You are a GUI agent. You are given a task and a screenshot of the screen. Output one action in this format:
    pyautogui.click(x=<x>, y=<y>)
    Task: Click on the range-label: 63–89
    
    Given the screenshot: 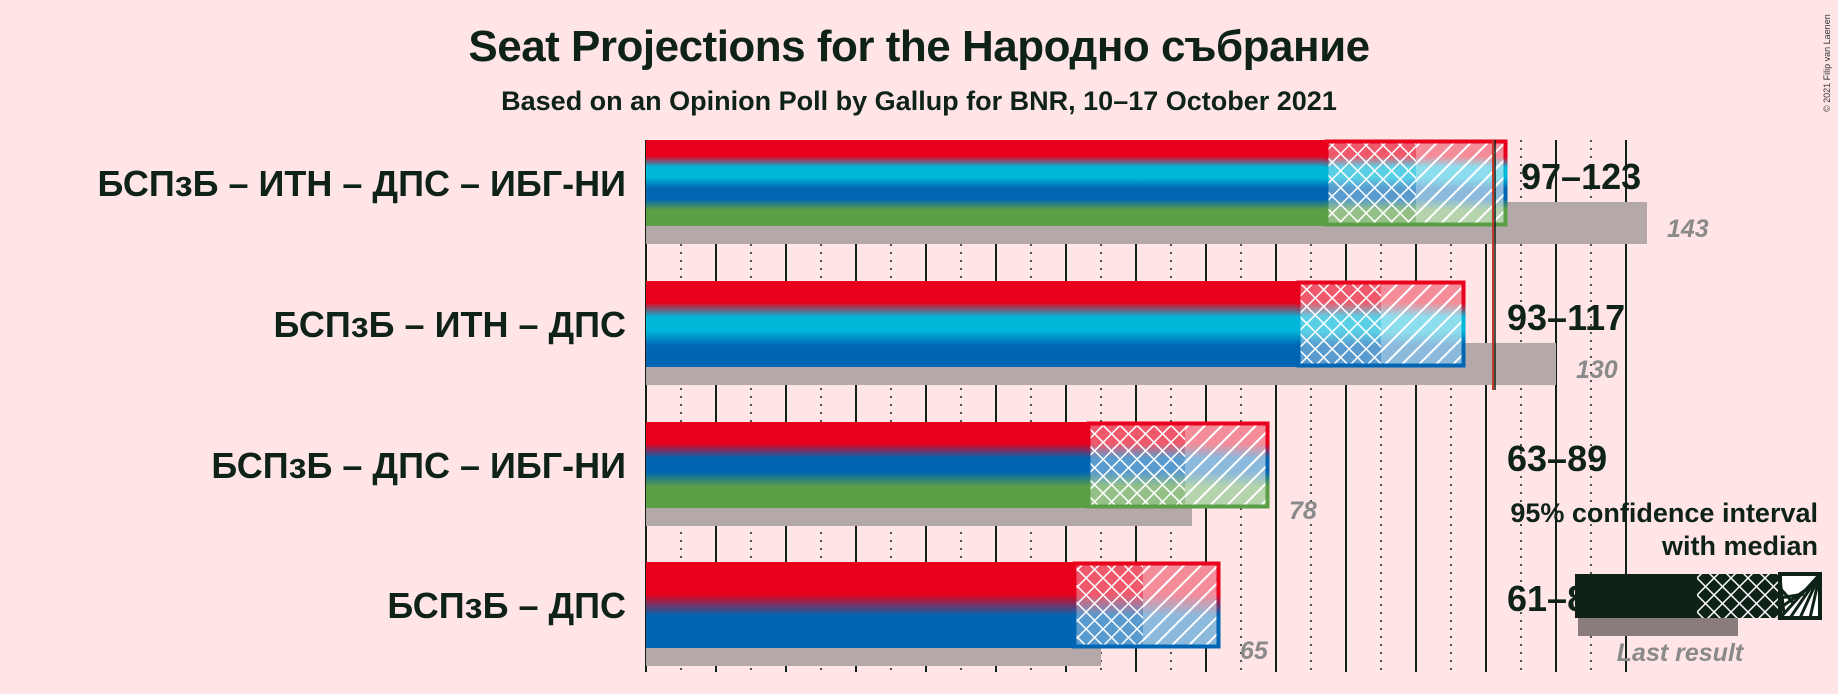 What is the action you would take?
    pyautogui.click(x=1557, y=458)
    